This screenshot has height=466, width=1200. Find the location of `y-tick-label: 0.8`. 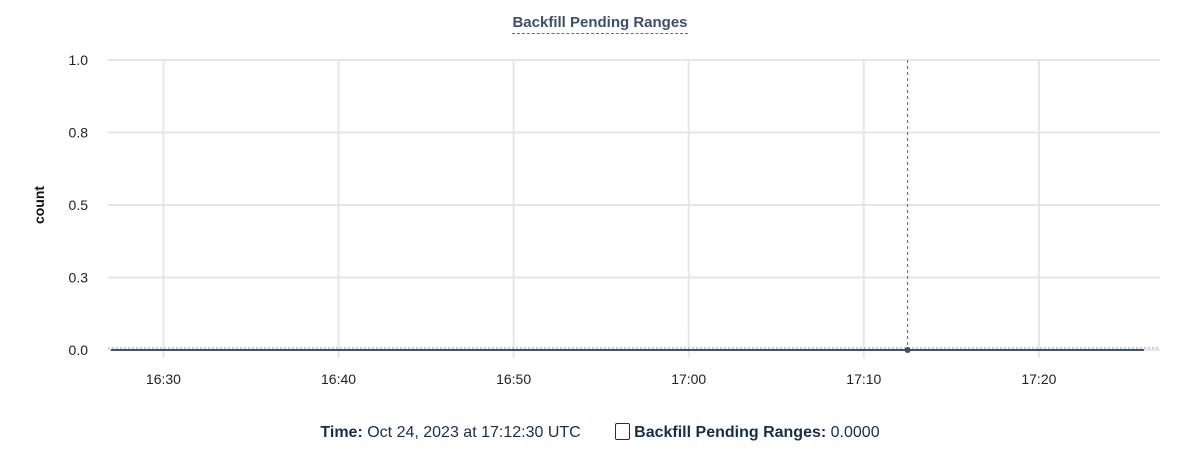

y-tick-label: 0.8 is located at coordinates (79, 133).